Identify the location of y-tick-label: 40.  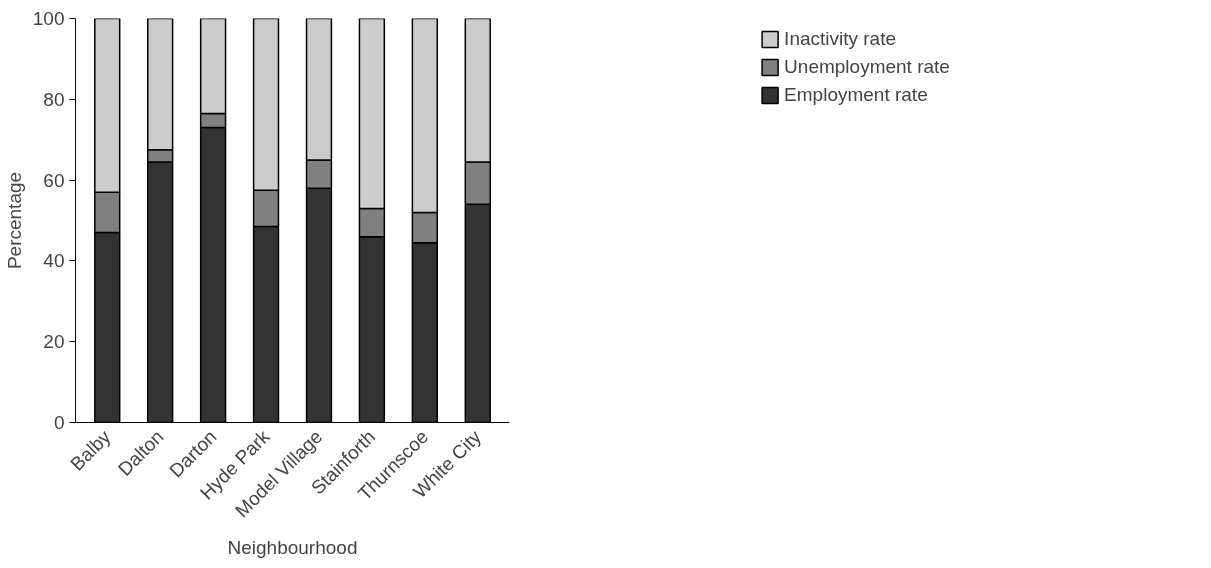
(54, 261).